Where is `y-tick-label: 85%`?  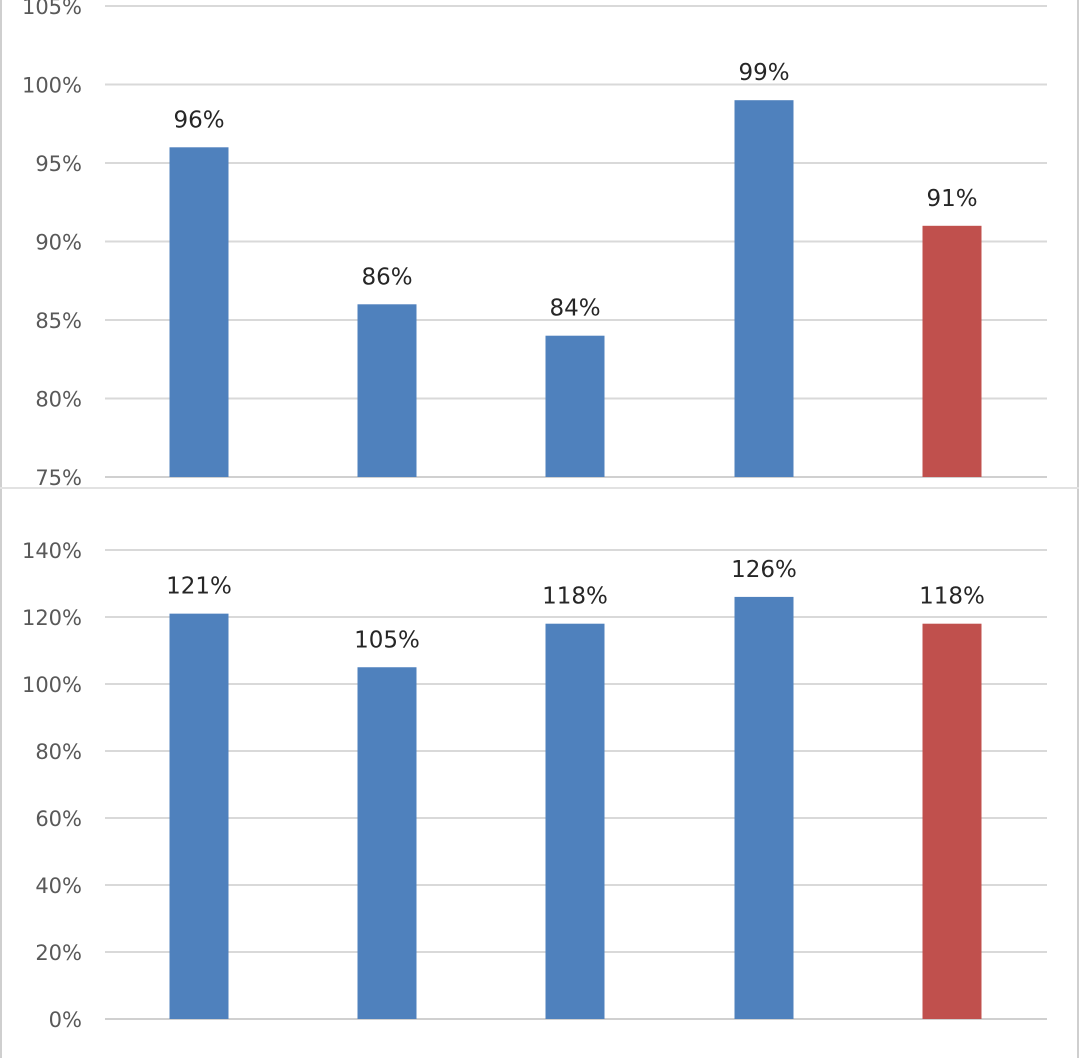 y-tick-label: 85% is located at coordinates (58, 321).